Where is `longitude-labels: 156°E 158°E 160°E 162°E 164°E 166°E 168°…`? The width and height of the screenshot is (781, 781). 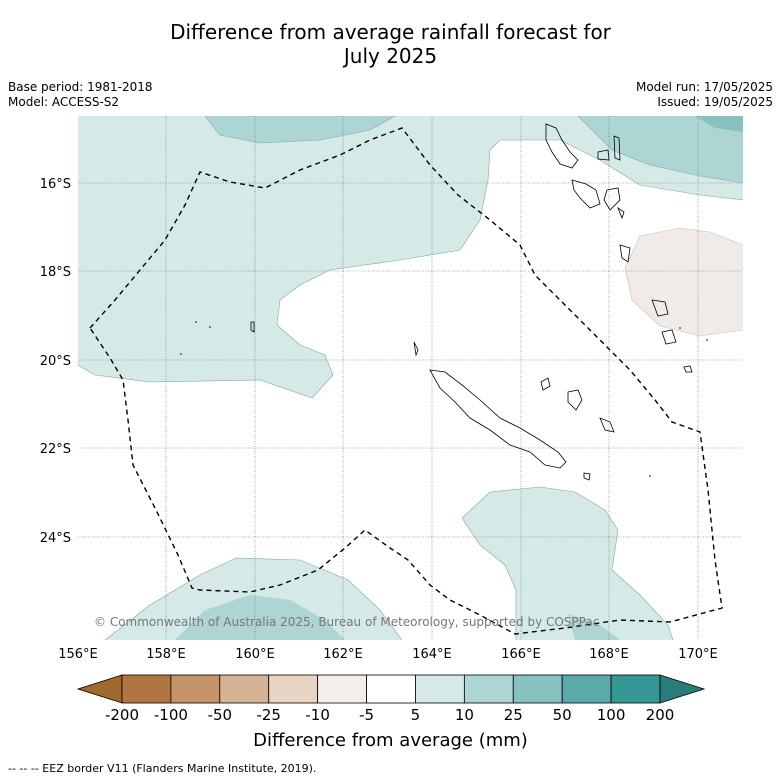
longitude-labels: 156°E 158°E 160°E 162°E 164°E 166°E 168°… is located at coordinates (388, 654).